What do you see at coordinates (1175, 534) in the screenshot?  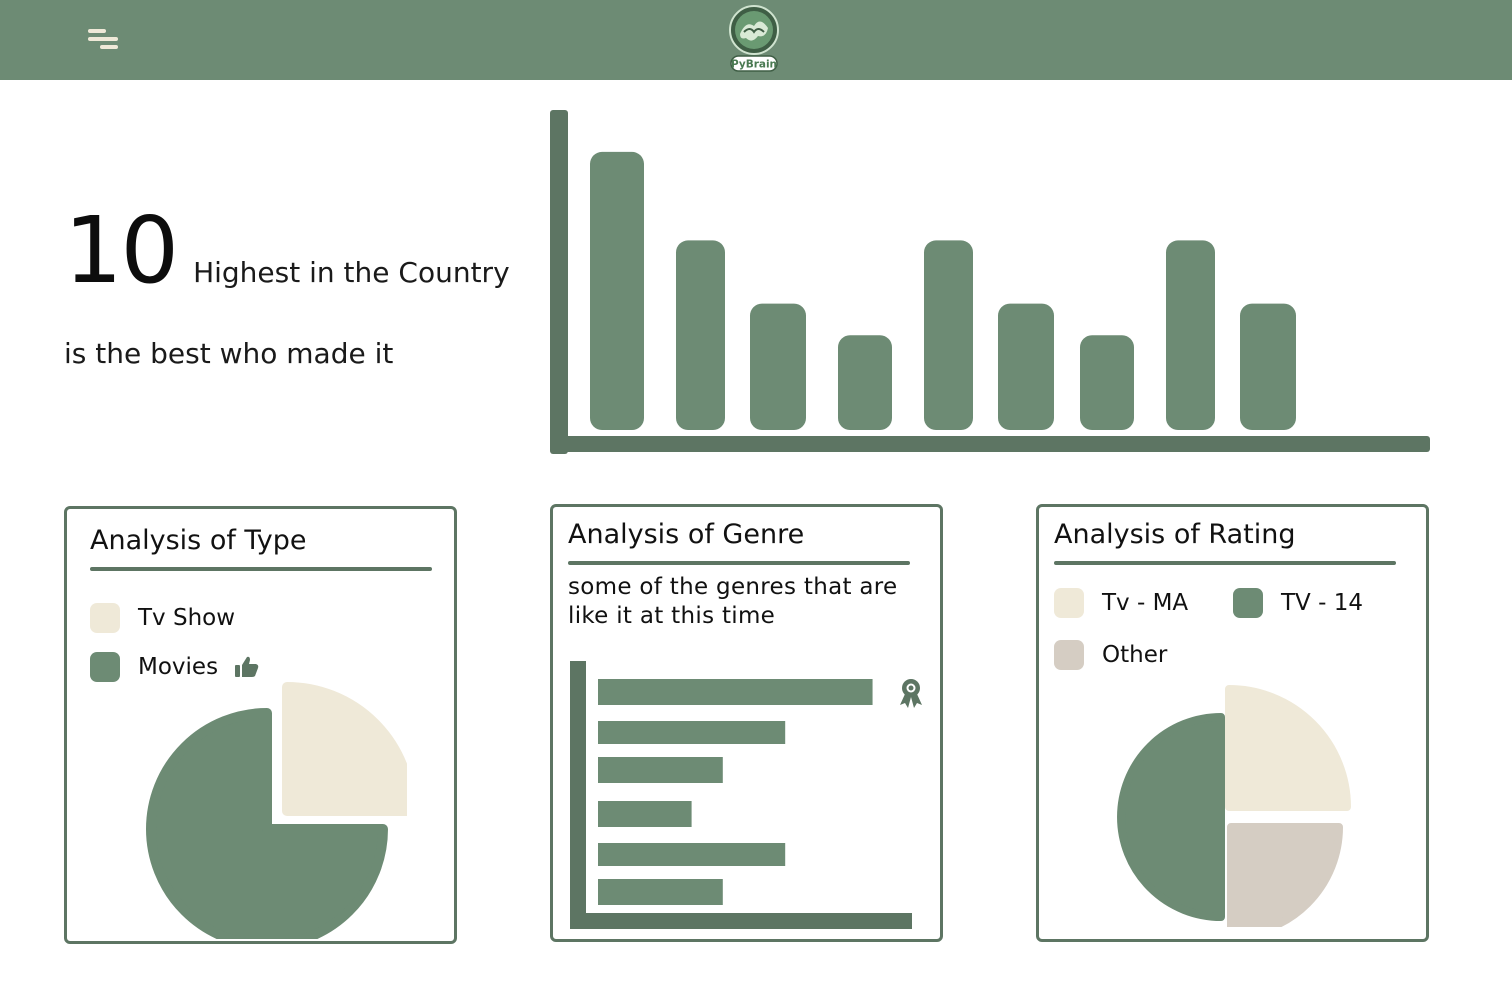 I see `rating-card-title: Analysis of Rating` at bounding box center [1175, 534].